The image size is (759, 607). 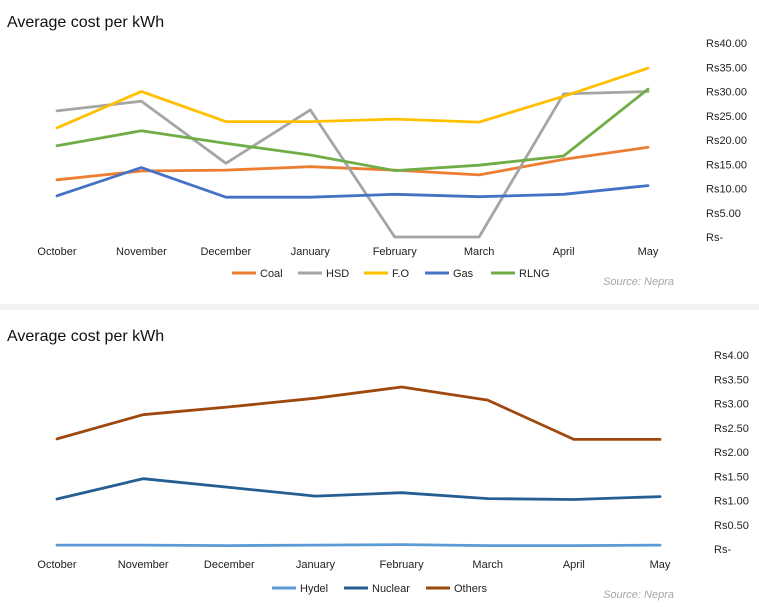 I want to click on y-tick-label: Rs2.50, so click(x=731, y=429).